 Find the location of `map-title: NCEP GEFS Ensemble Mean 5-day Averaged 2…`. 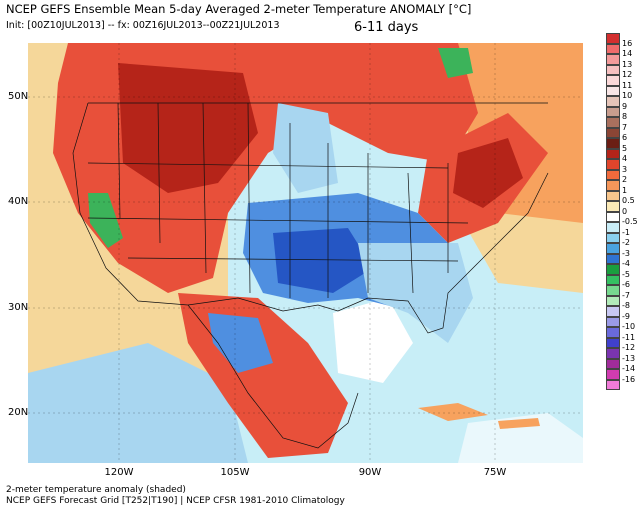

map-title: NCEP GEFS Ensemble Mean 5-day Averaged 2… is located at coordinates (239, 9).